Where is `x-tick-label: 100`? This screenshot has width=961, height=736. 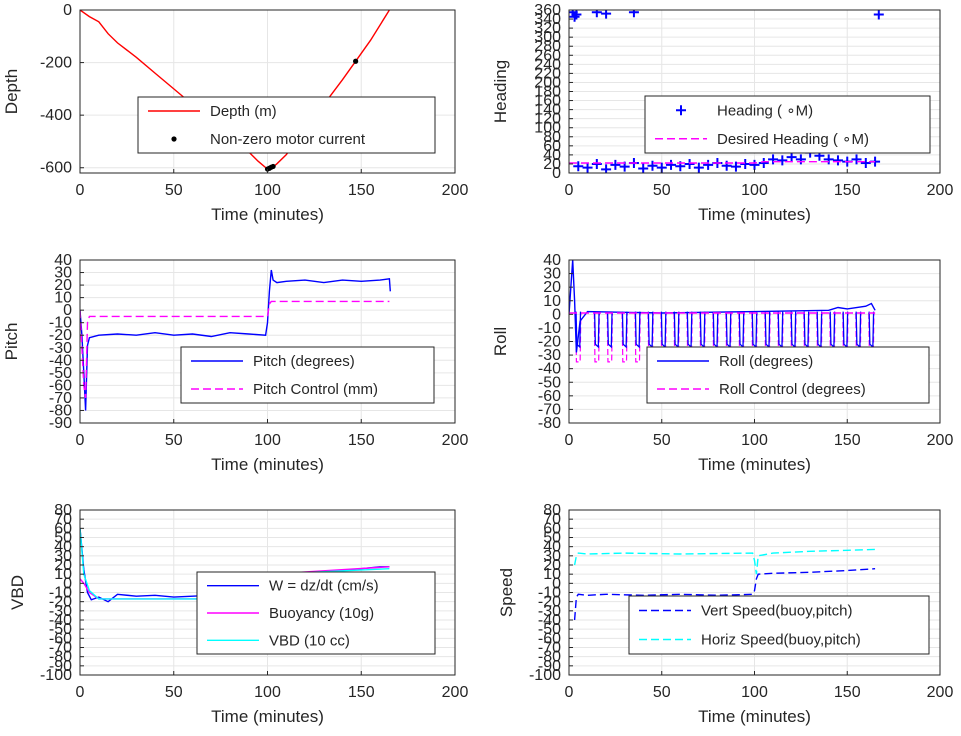 x-tick-label: 100 is located at coordinates (267, 190).